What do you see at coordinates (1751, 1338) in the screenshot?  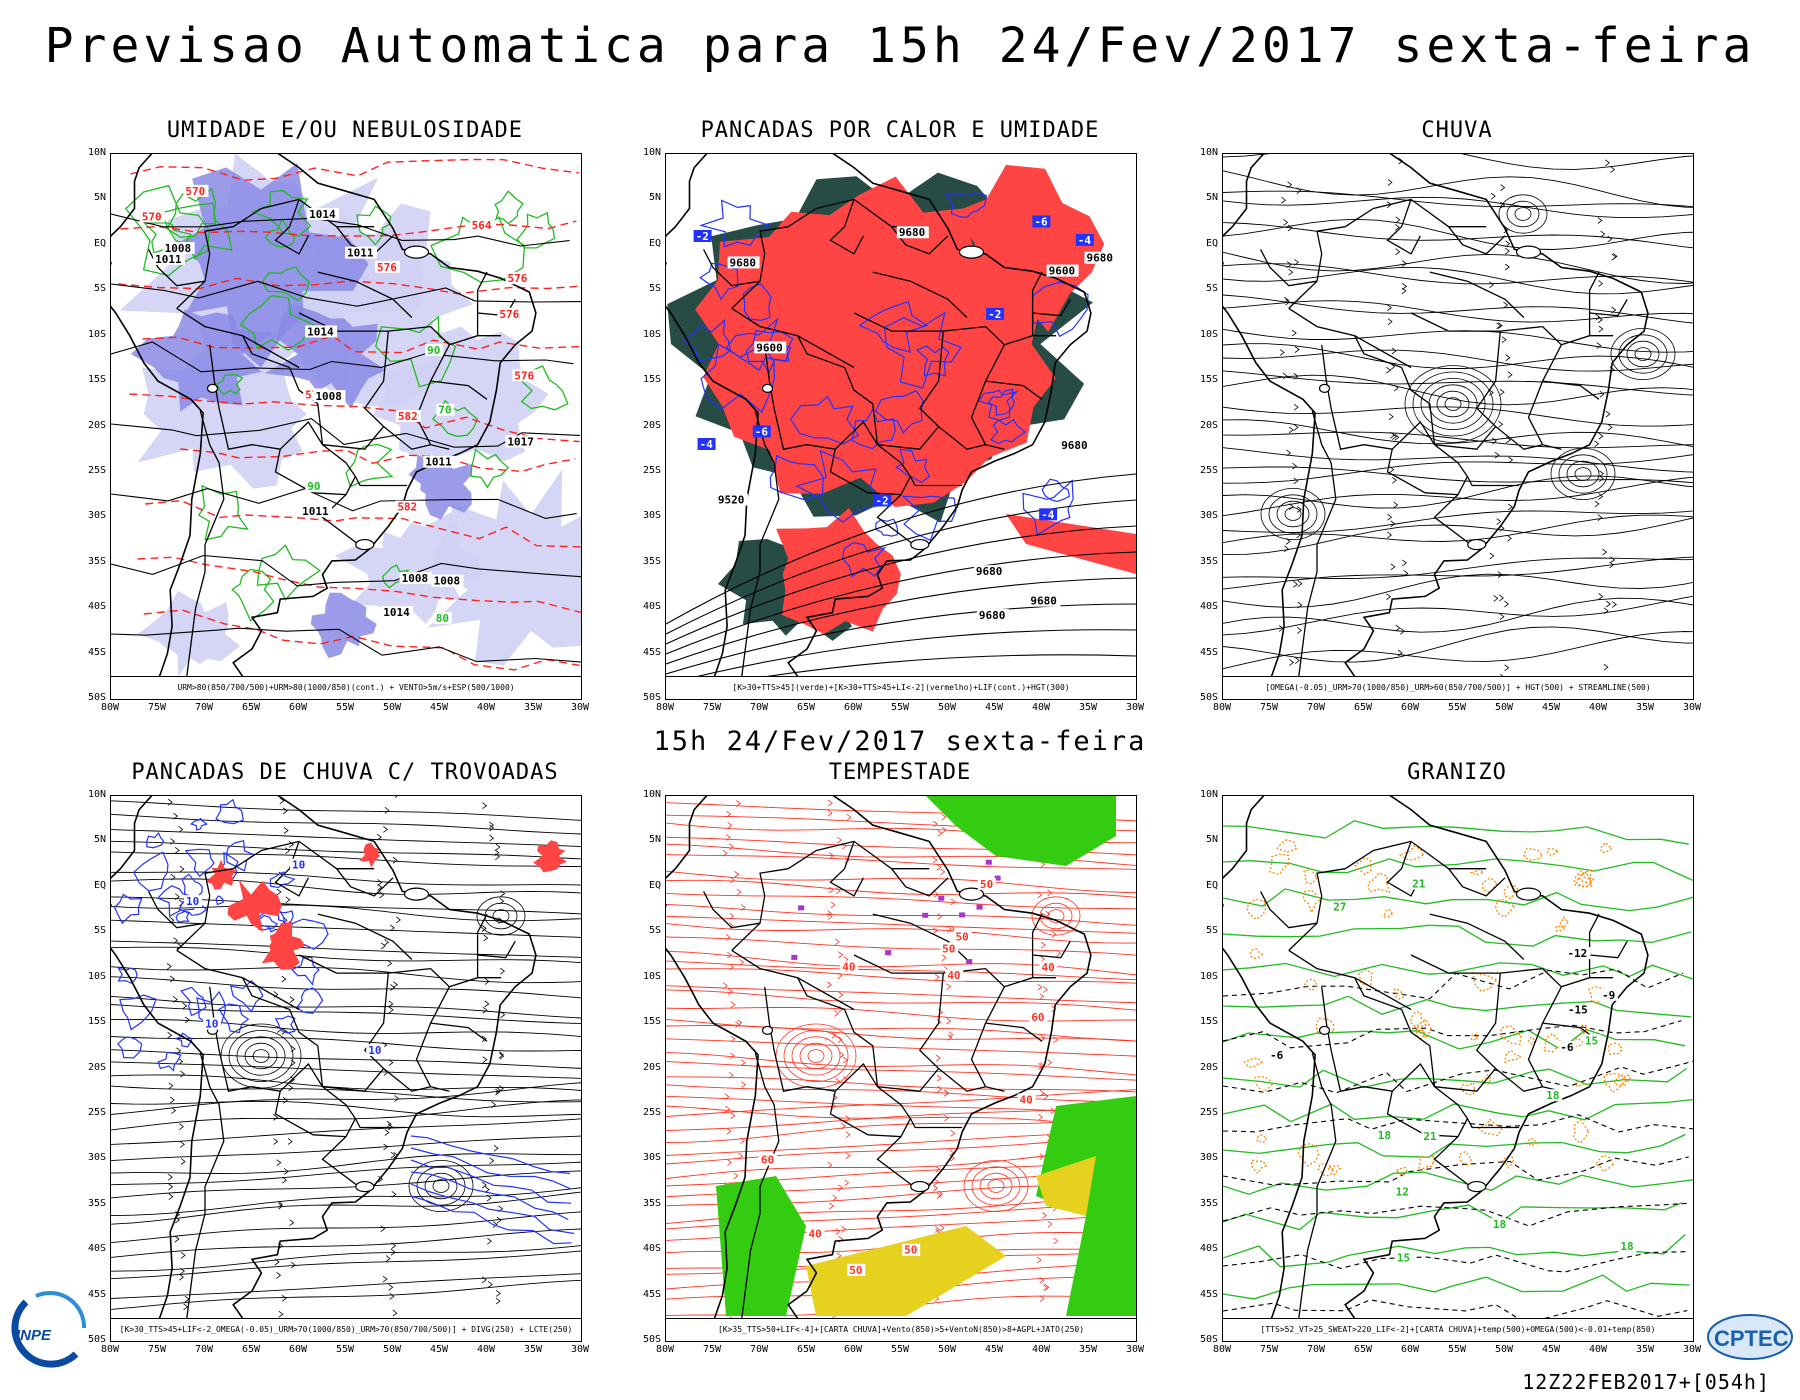 I see `cptec-logo-text: CPTEC` at bounding box center [1751, 1338].